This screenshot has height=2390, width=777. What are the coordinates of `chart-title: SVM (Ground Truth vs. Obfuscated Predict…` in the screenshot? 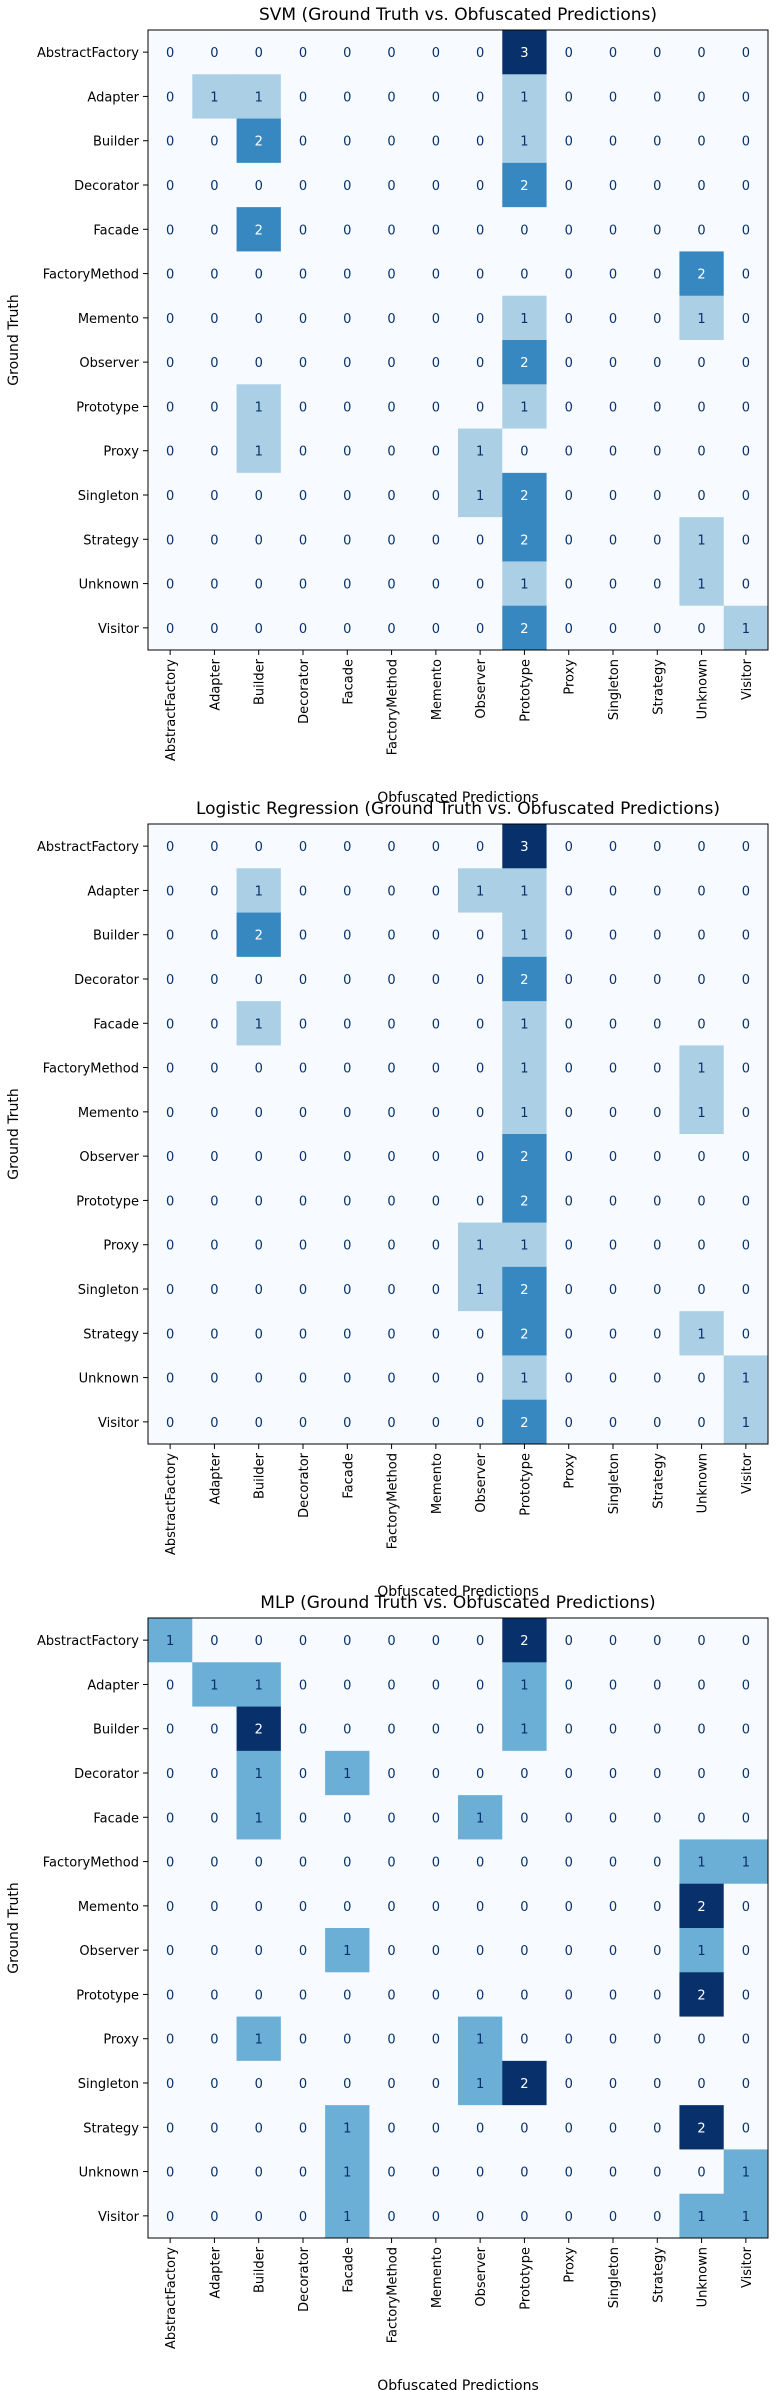 It's located at (458, 15).